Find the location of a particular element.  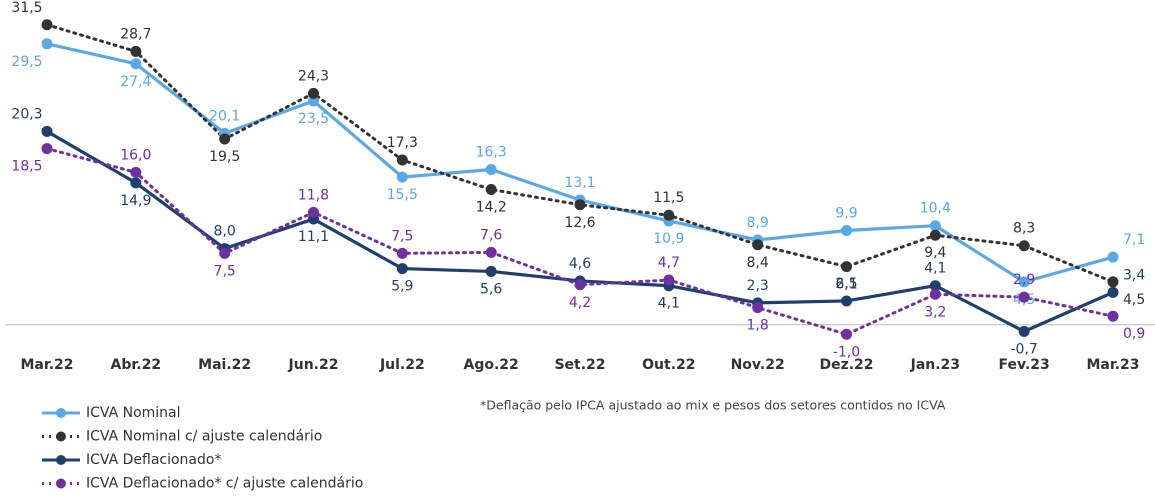

data-label: 6,1 is located at coordinates (846, 285).